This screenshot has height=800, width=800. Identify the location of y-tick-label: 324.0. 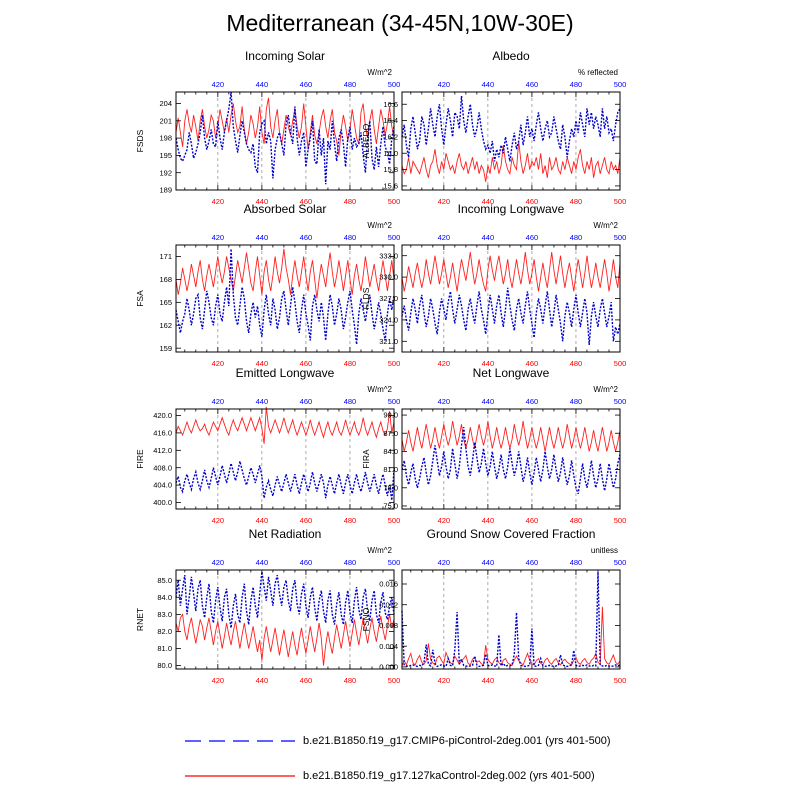
(388, 320).